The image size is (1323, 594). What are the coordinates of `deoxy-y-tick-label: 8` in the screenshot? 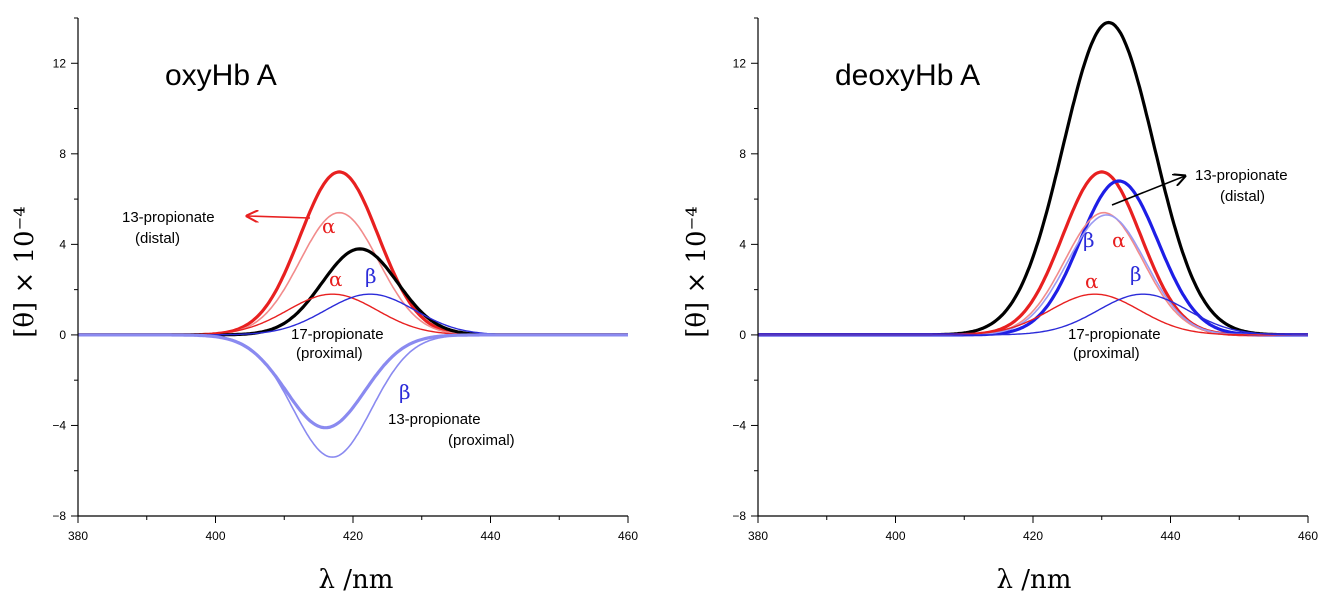 It's located at (742, 154).